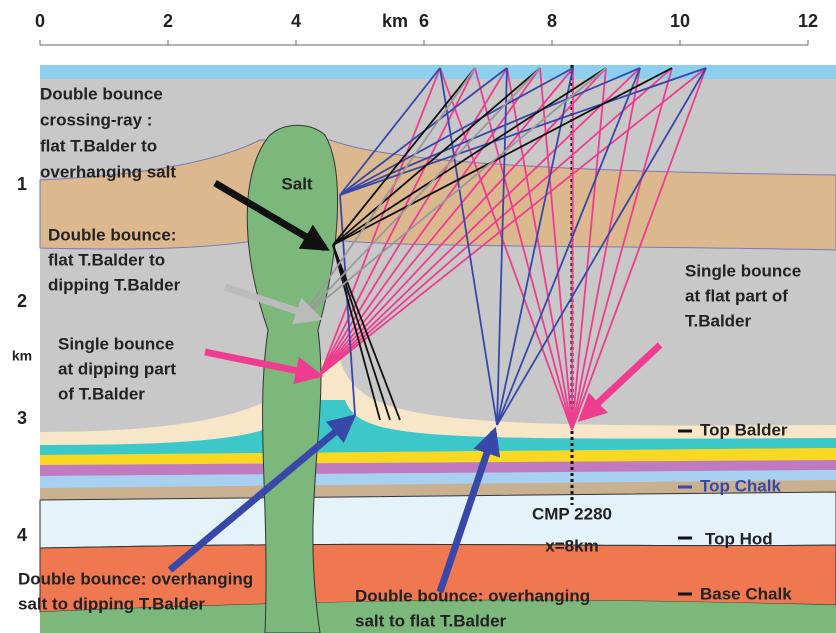  What do you see at coordinates (117, 368) in the screenshot?
I see `annotation-line: at dipping part` at bounding box center [117, 368].